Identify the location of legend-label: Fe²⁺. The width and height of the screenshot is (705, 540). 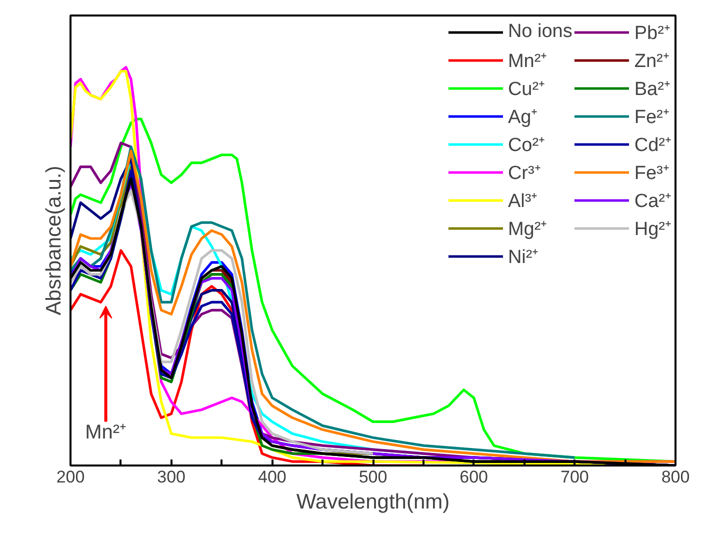
(651, 117).